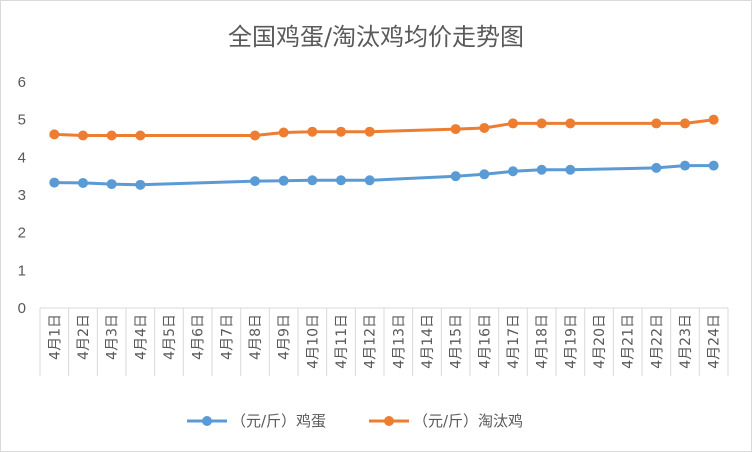 The width and height of the screenshot is (752, 452). I want to click on y-tick-label: 1, so click(22, 270).